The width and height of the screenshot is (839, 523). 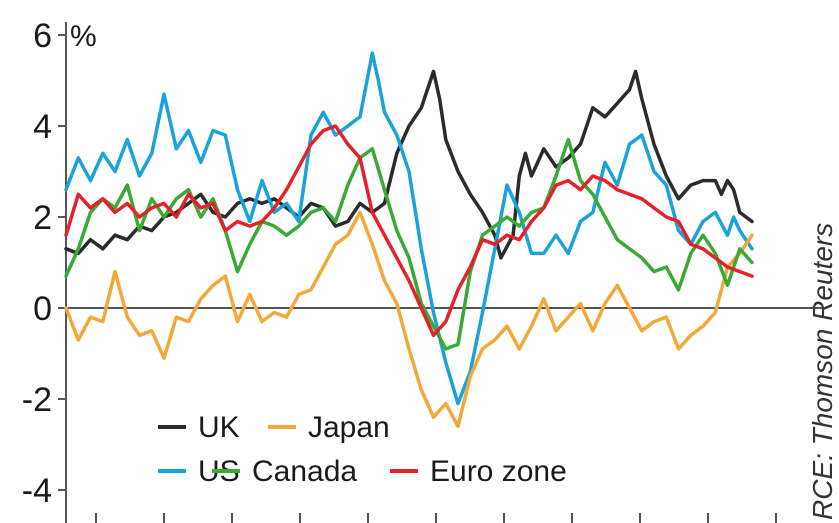 What do you see at coordinates (37, 491) in the screenshot?
I see `y-tick-label: -4` at bounding box center [37, 491].